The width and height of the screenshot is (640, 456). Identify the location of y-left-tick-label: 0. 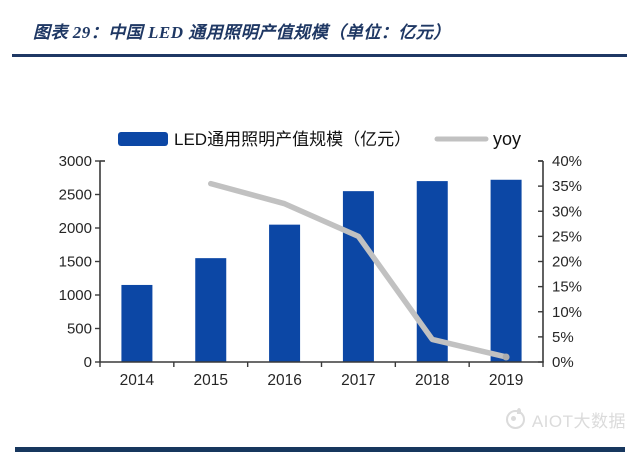
(88, 362).